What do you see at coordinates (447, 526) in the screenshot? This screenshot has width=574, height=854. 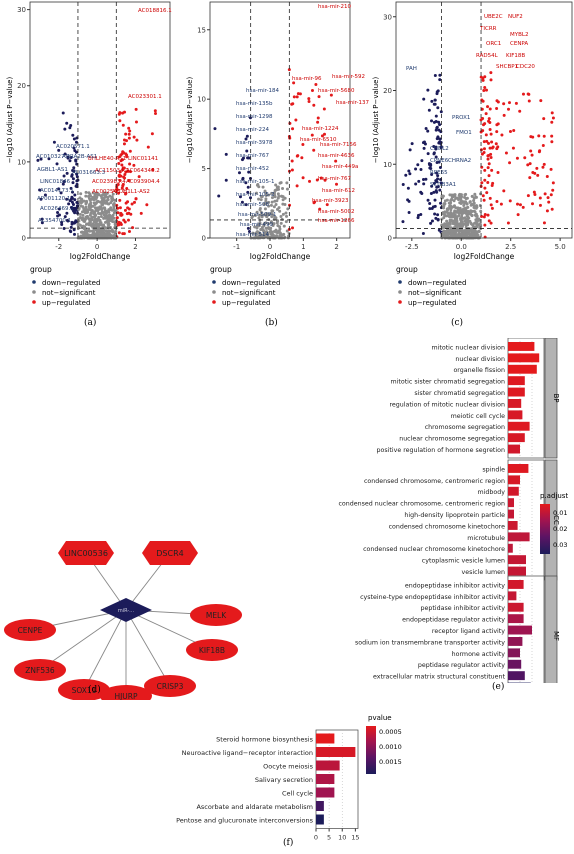 I see `go-term-label: condensed chromosome kinetochore` at bounding box center [447, 526].